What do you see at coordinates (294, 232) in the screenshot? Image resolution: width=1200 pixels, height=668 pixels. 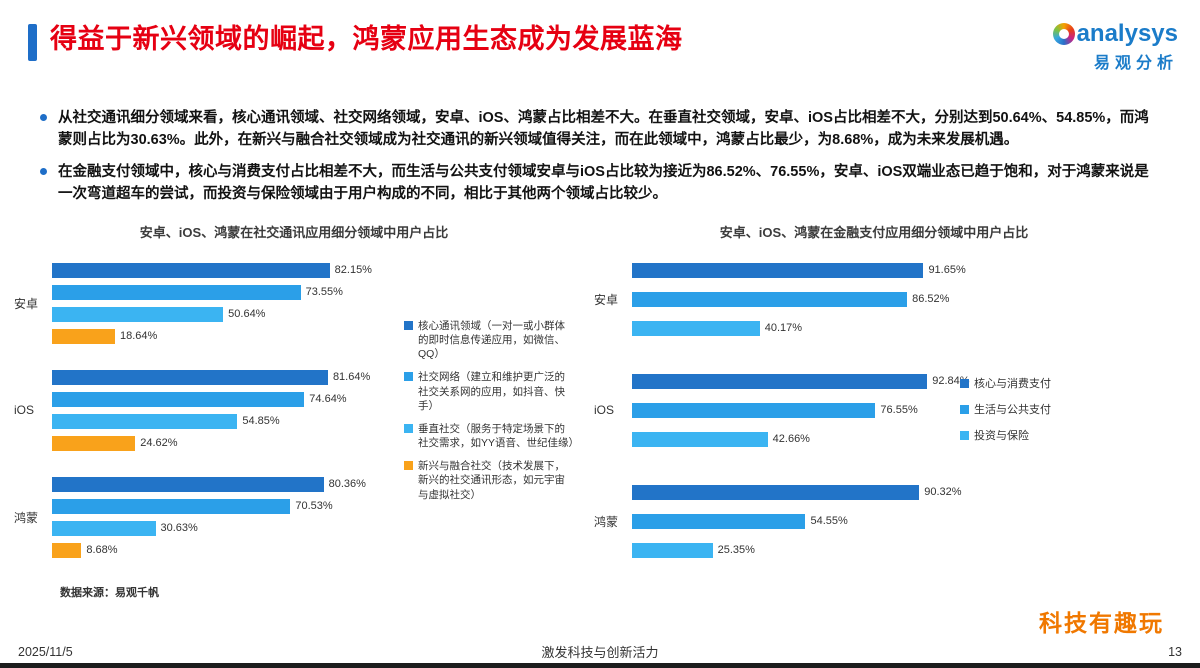 I see `chart-title: 安卓、iOS、鸿蒙在社交通讯应用细分领域中用户占比` at bounding box center [294, 232].